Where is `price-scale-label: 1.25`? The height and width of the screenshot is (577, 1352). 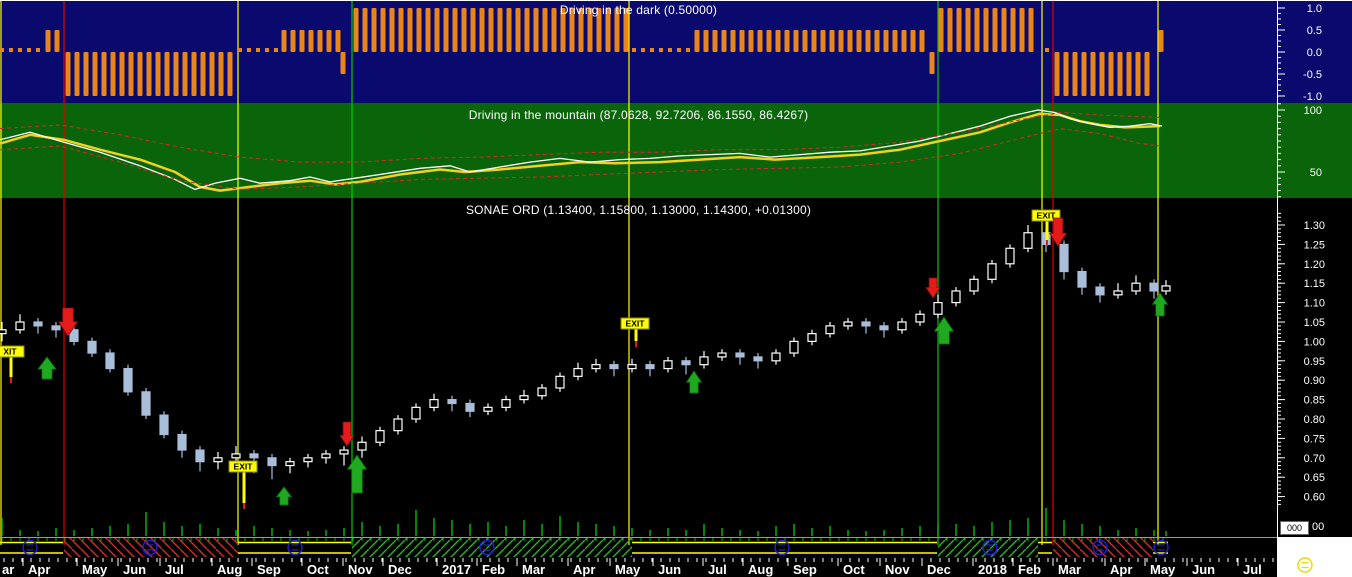 price-scale-label: 1.25 is located at coordinates (1314, 245).